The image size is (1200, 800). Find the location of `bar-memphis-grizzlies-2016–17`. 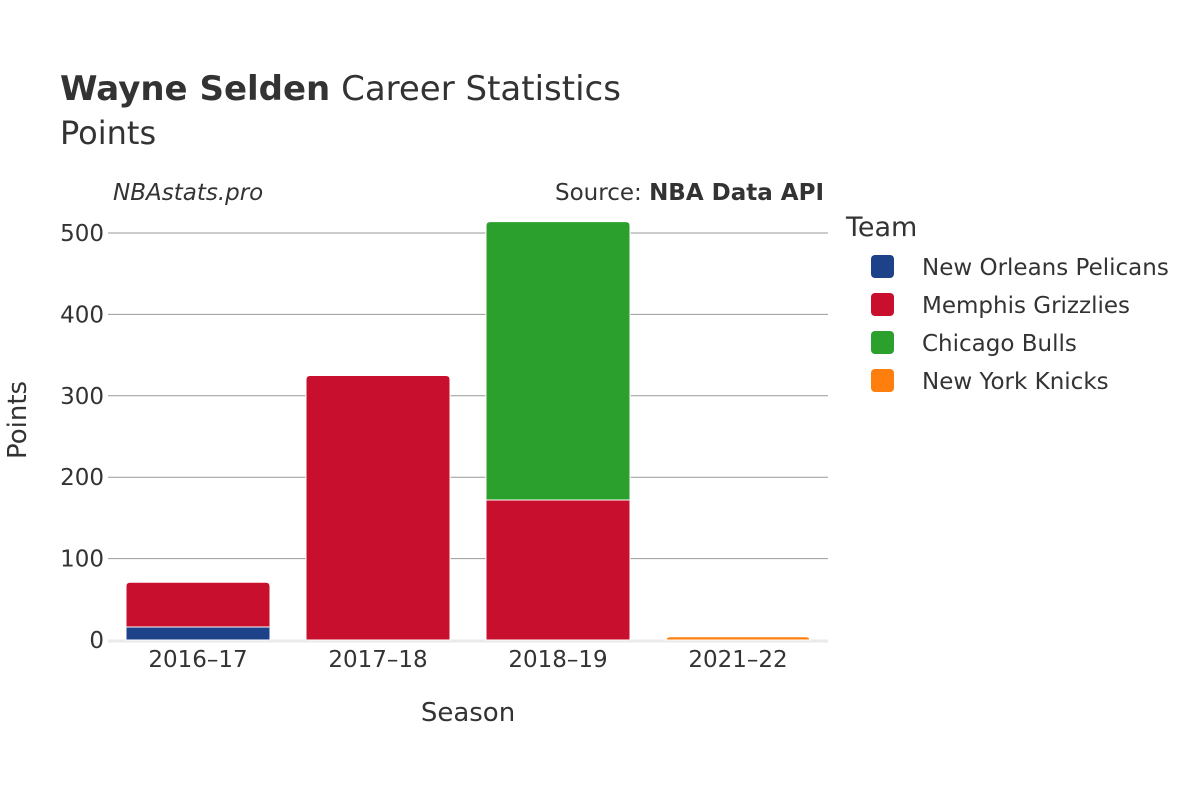

bar-memphis-grizzlies-2016–17 is located at coordinates (198, 604).